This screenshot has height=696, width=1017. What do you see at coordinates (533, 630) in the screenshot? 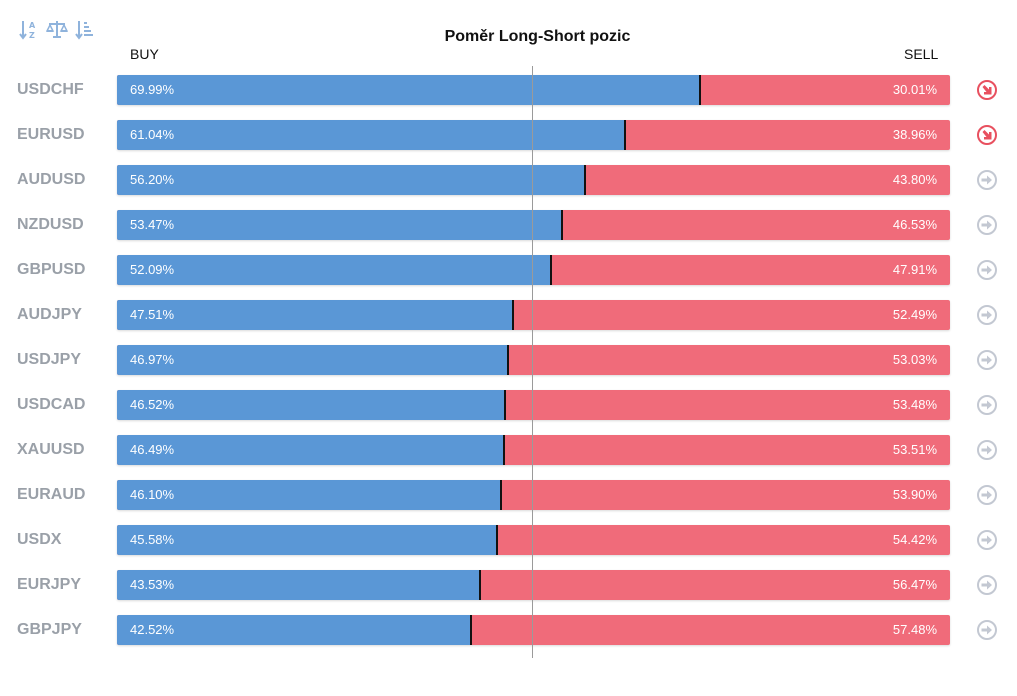
I see `ratio-bar: 42.52% 57.48%` at bounding box center [533, 630].